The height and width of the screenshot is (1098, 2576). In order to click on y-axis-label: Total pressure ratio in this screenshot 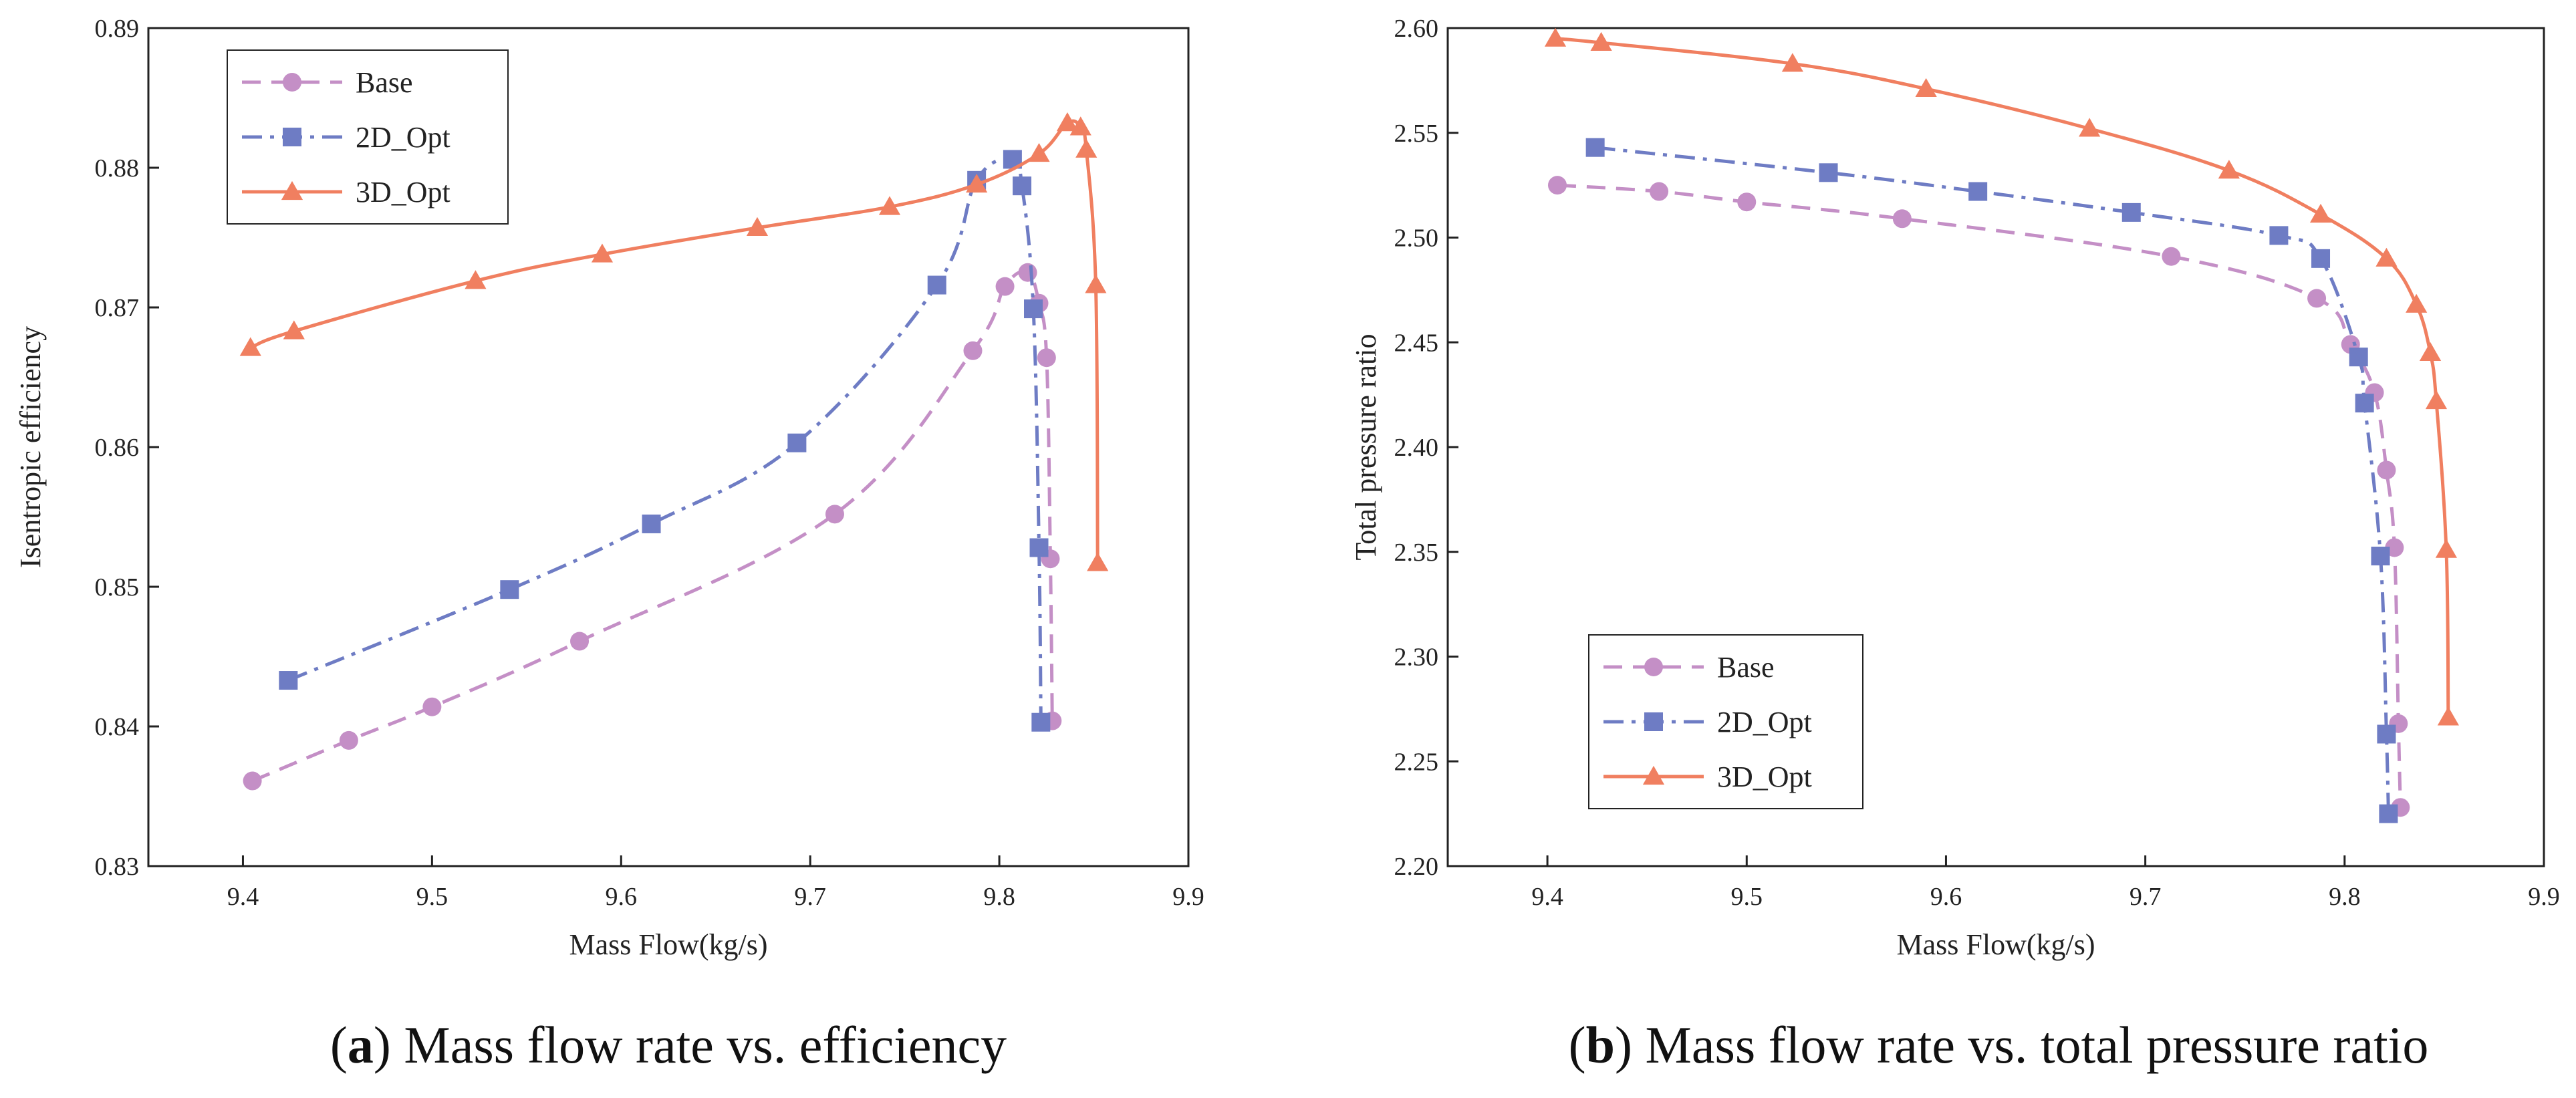, I will do `click(1365, 446)`.